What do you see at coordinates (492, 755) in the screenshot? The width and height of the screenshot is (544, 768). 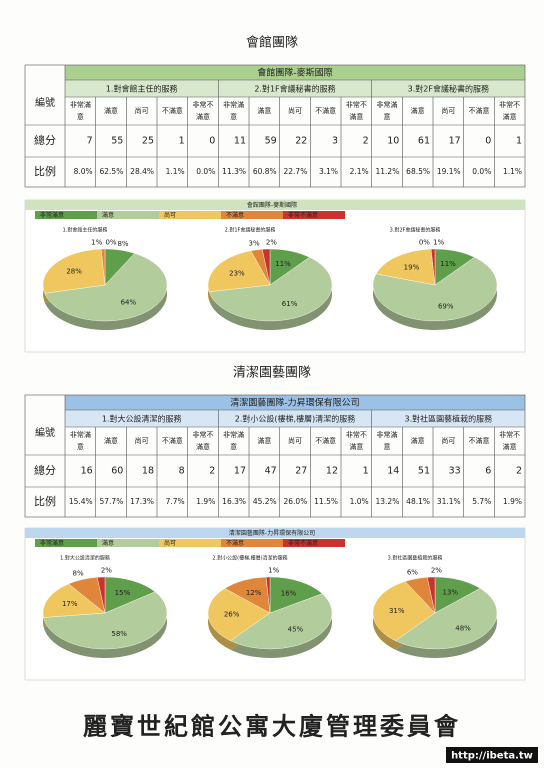 I see `watermark-bg` at bounding box center [492, 755].